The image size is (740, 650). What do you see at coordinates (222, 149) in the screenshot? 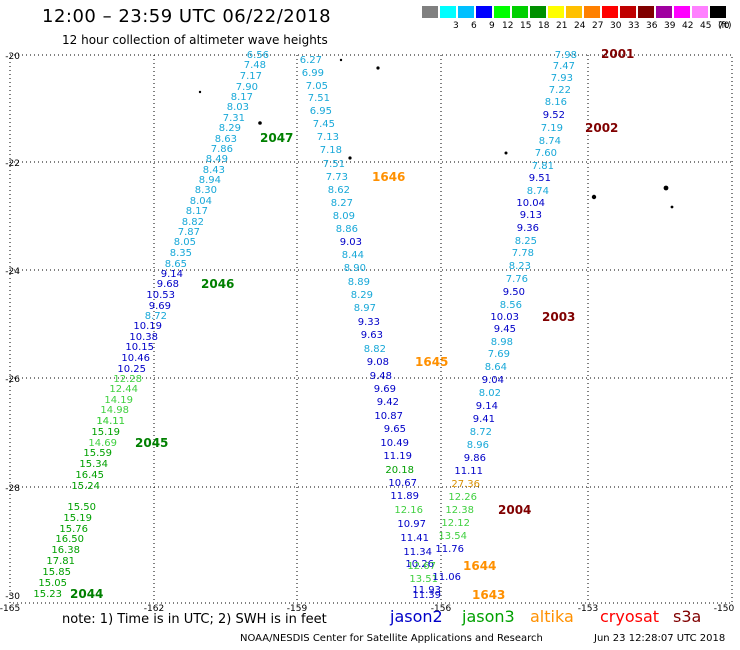
I see `wave-height-value: 7.86` at bounding box center [222, 149].